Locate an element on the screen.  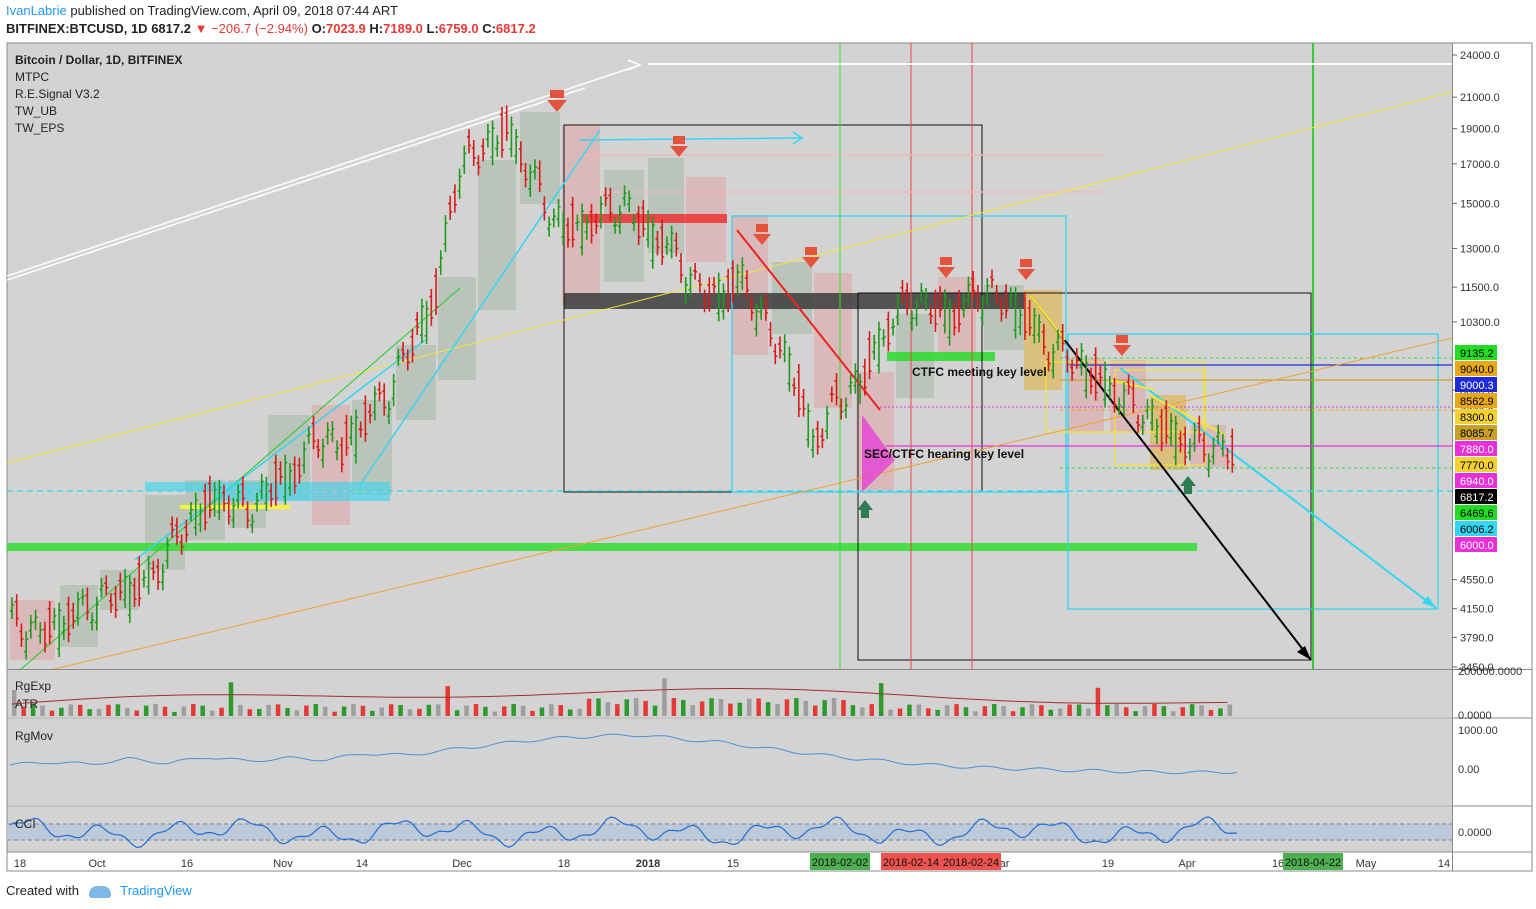
price-tick: 21000.0 is located at coordinates (1480, 98).